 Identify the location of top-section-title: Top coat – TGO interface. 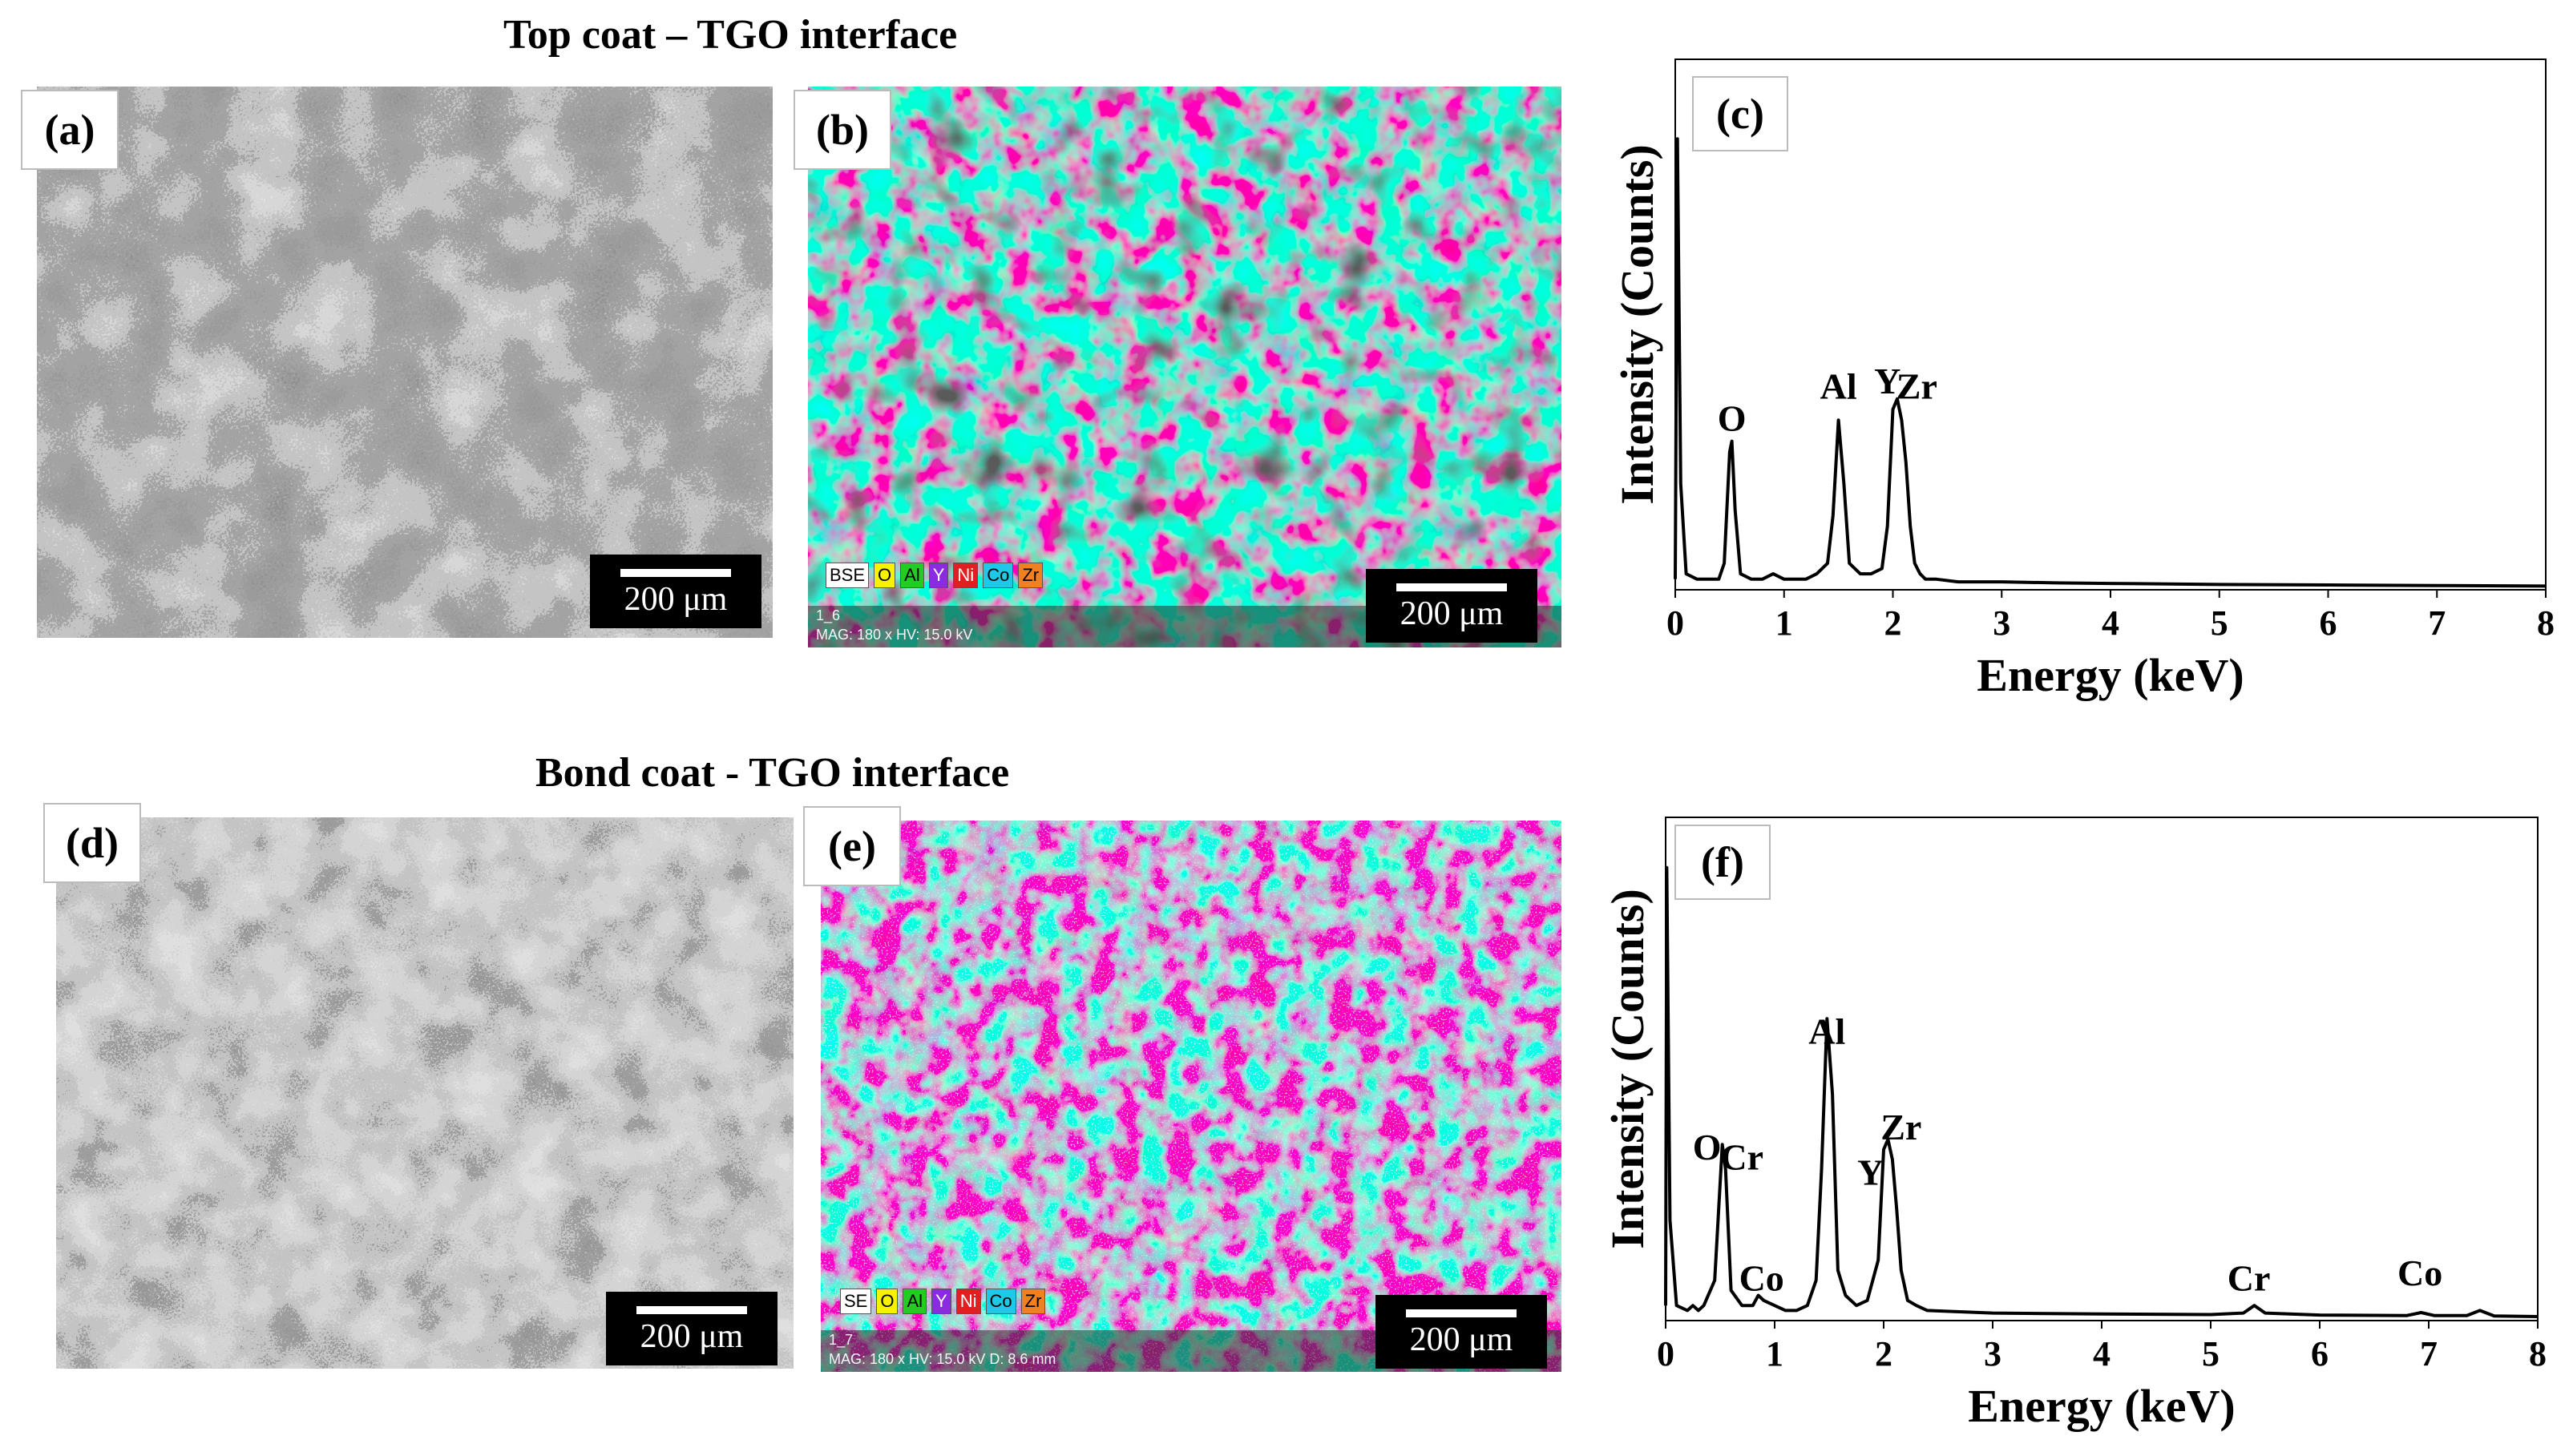
(730, 35).